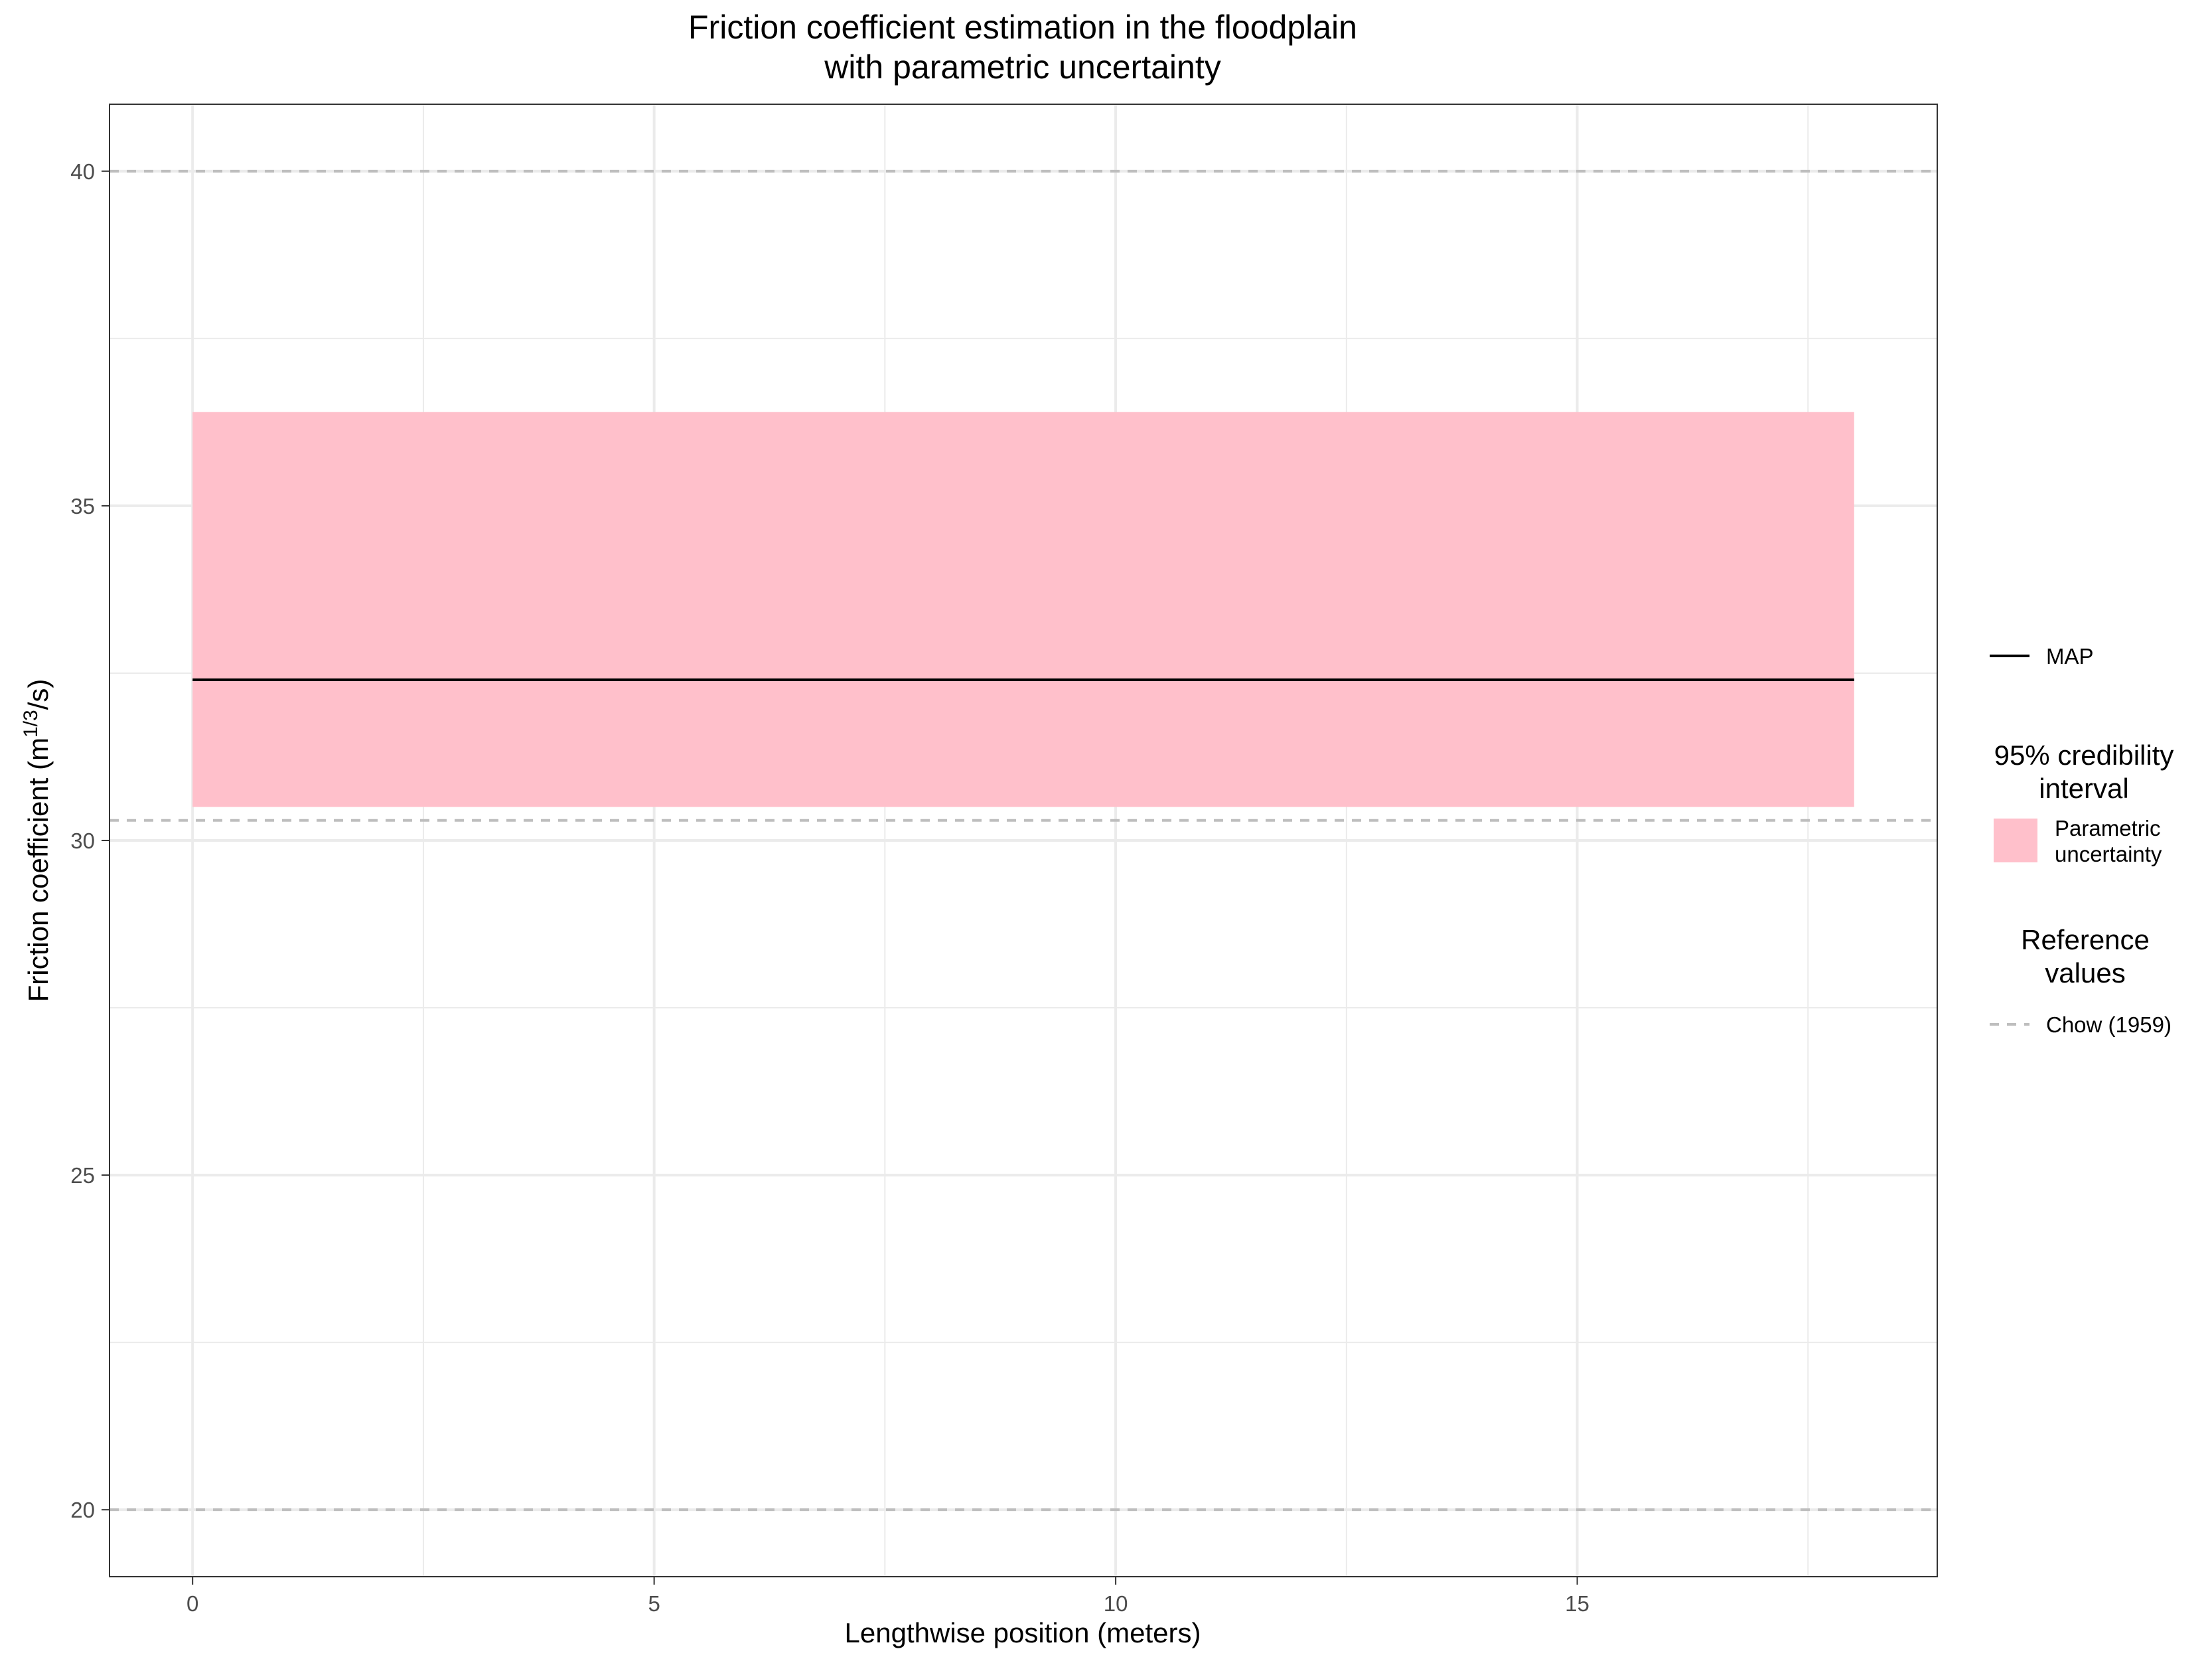 The image size is (2212, 1659). I want to click on y-axis: 20 25 30 35 40, so click(90, 840).